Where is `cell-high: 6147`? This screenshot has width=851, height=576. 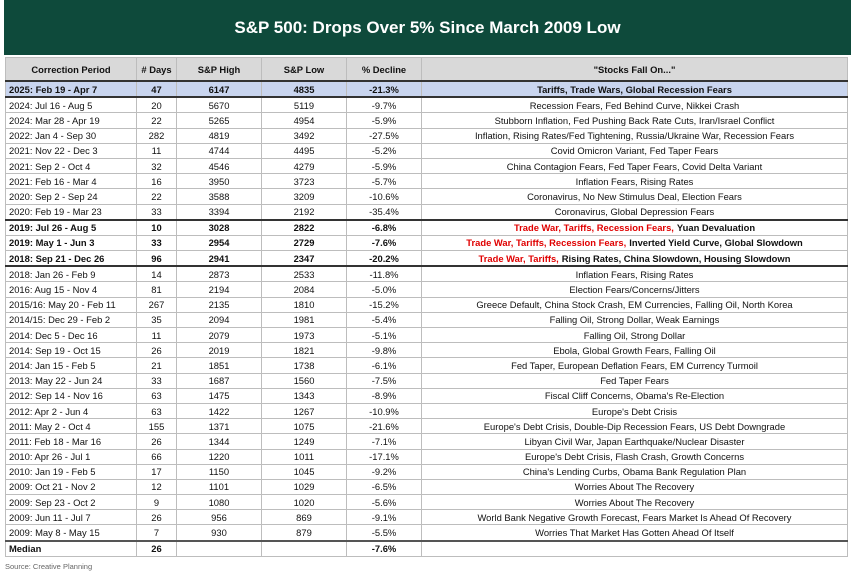 cell-high: 6147 is located at coordinates (219, 89).